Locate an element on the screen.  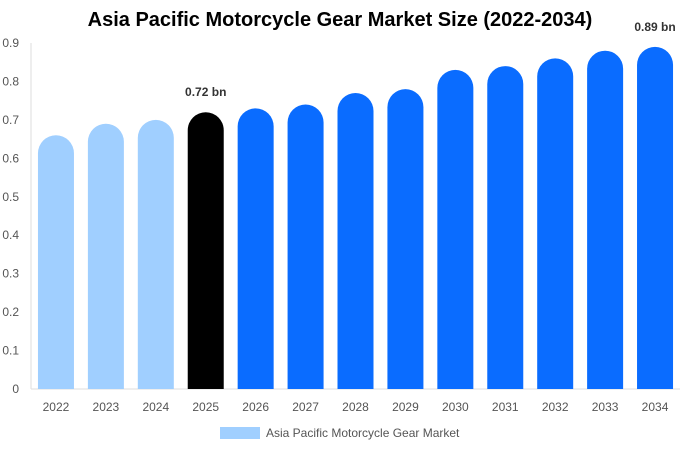
bar-2025 is located at coordinates (205, 250).